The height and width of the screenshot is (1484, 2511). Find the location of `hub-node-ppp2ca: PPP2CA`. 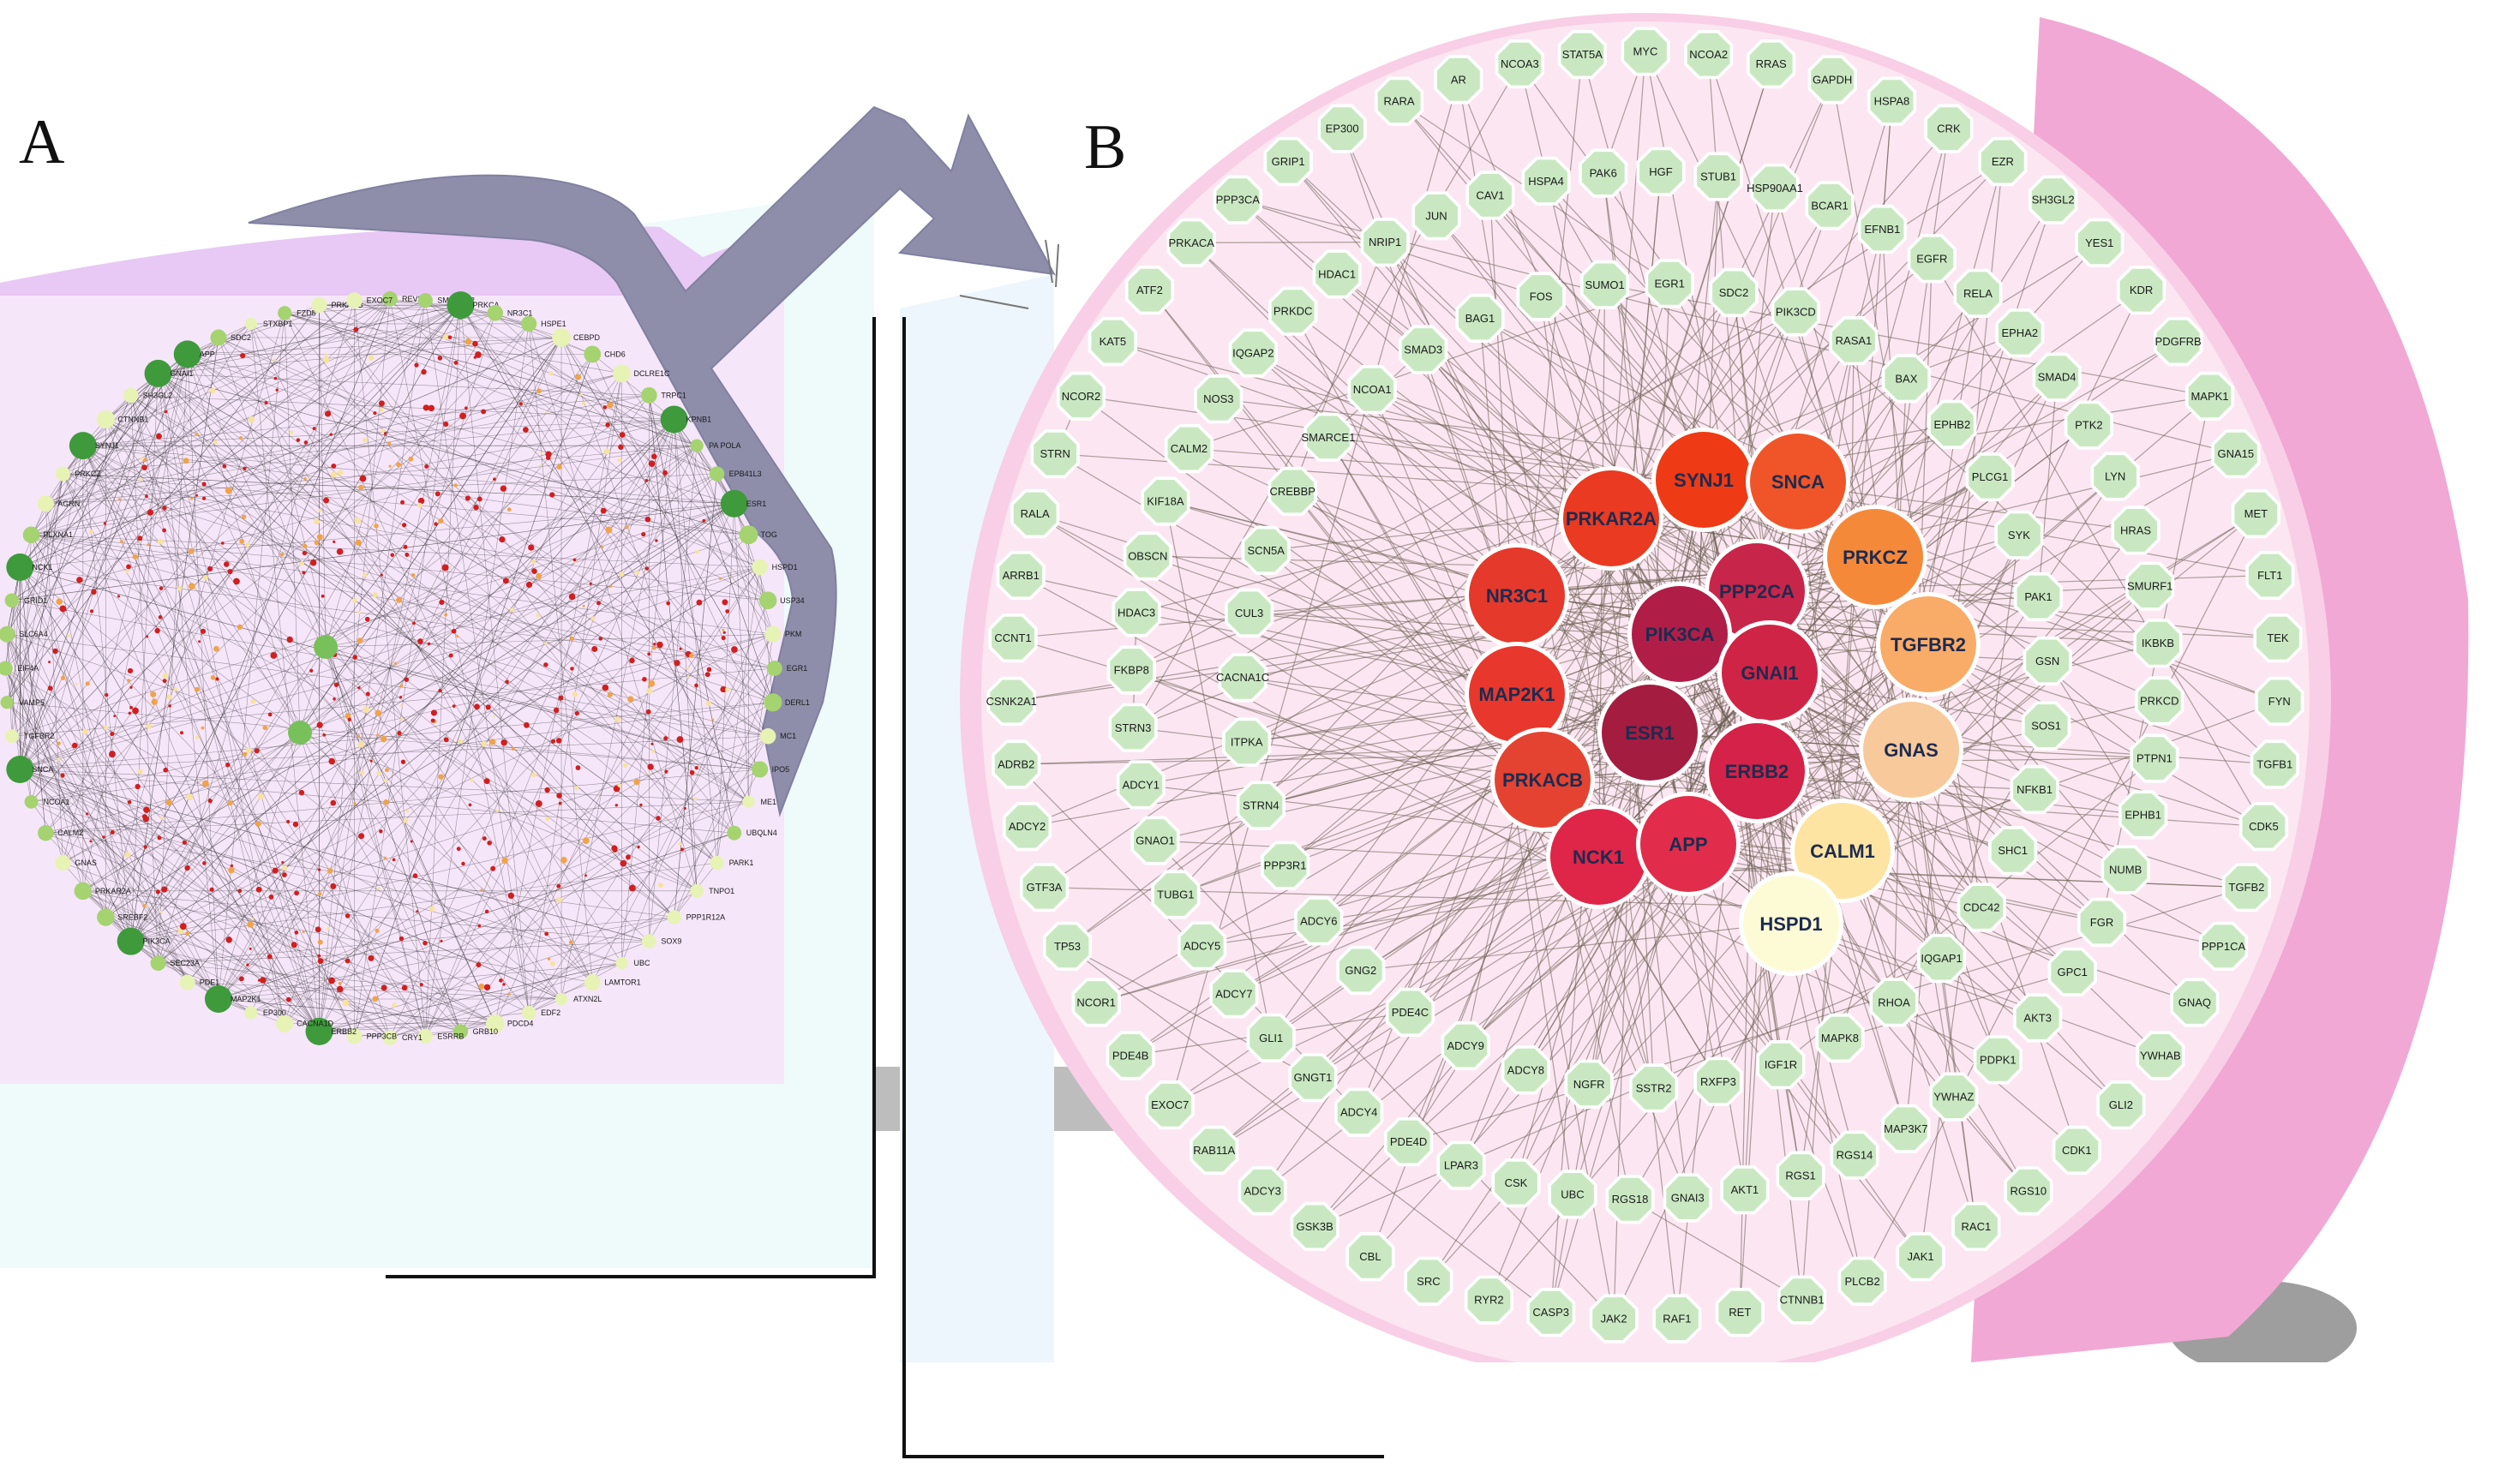

hub-node-ppp2ca: PPP2CA is located at coordinates (1757, 591).